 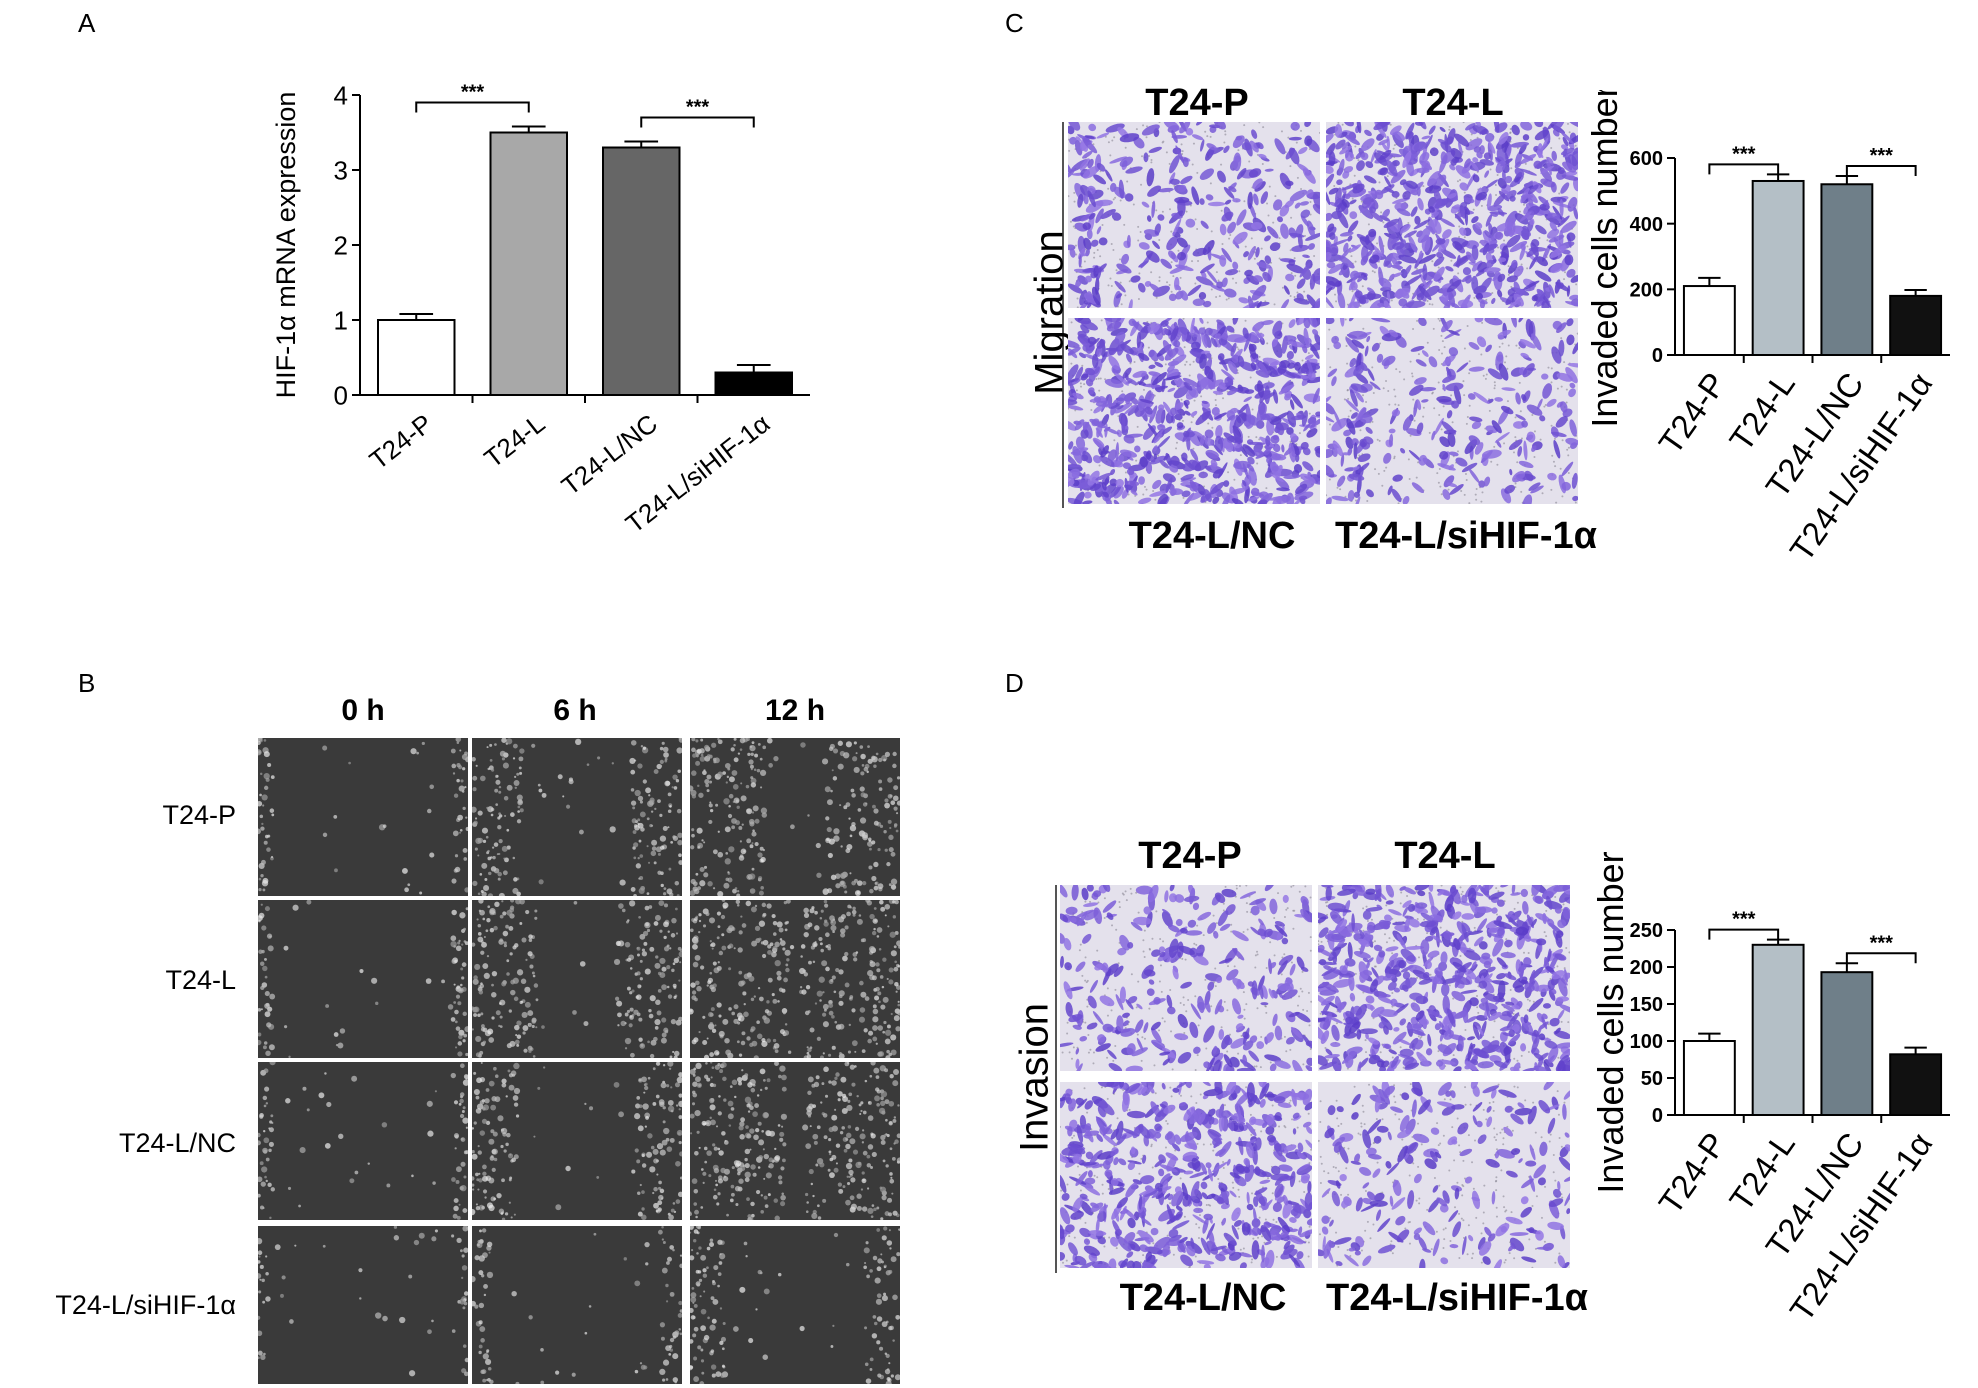 I want to click on wound-image-r2-c1, so click(x=363, y=979).